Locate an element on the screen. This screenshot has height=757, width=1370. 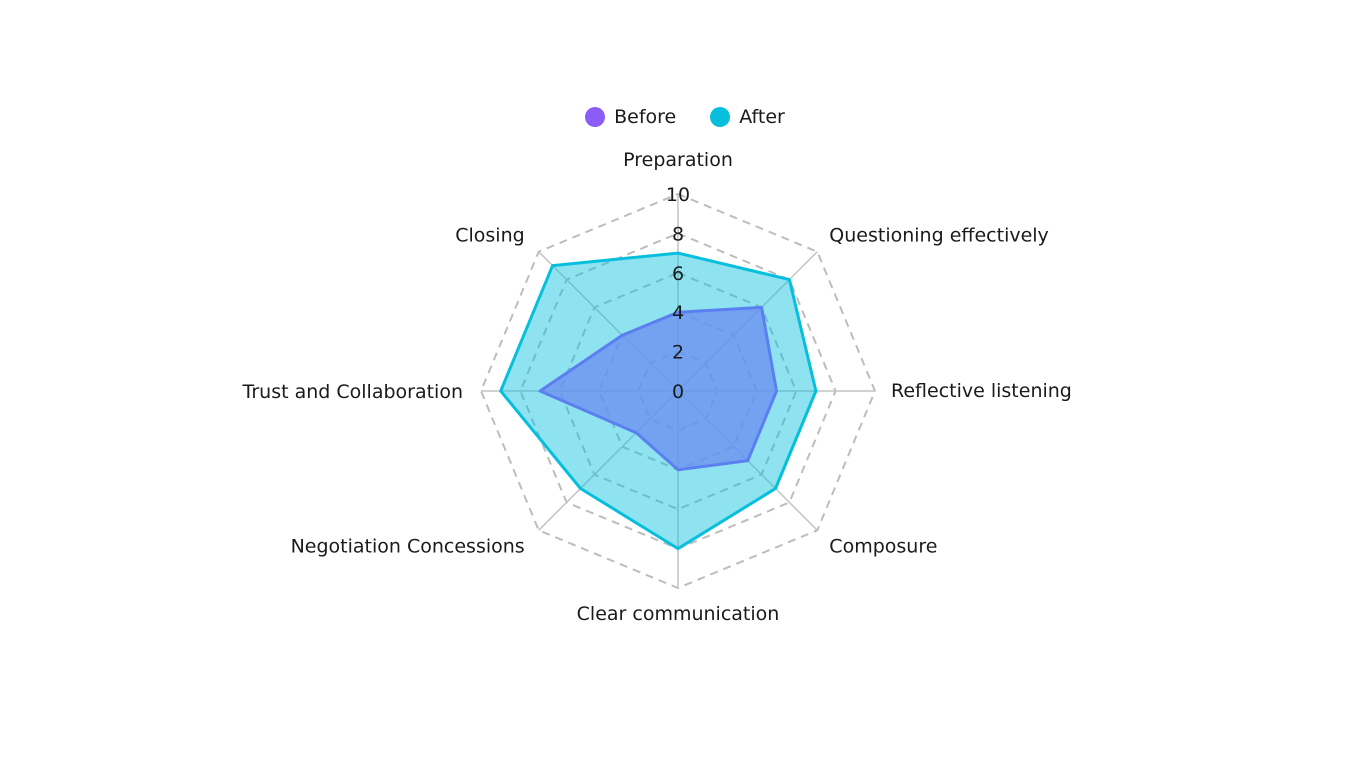
series-area-before is located at coordinates (658, 388).